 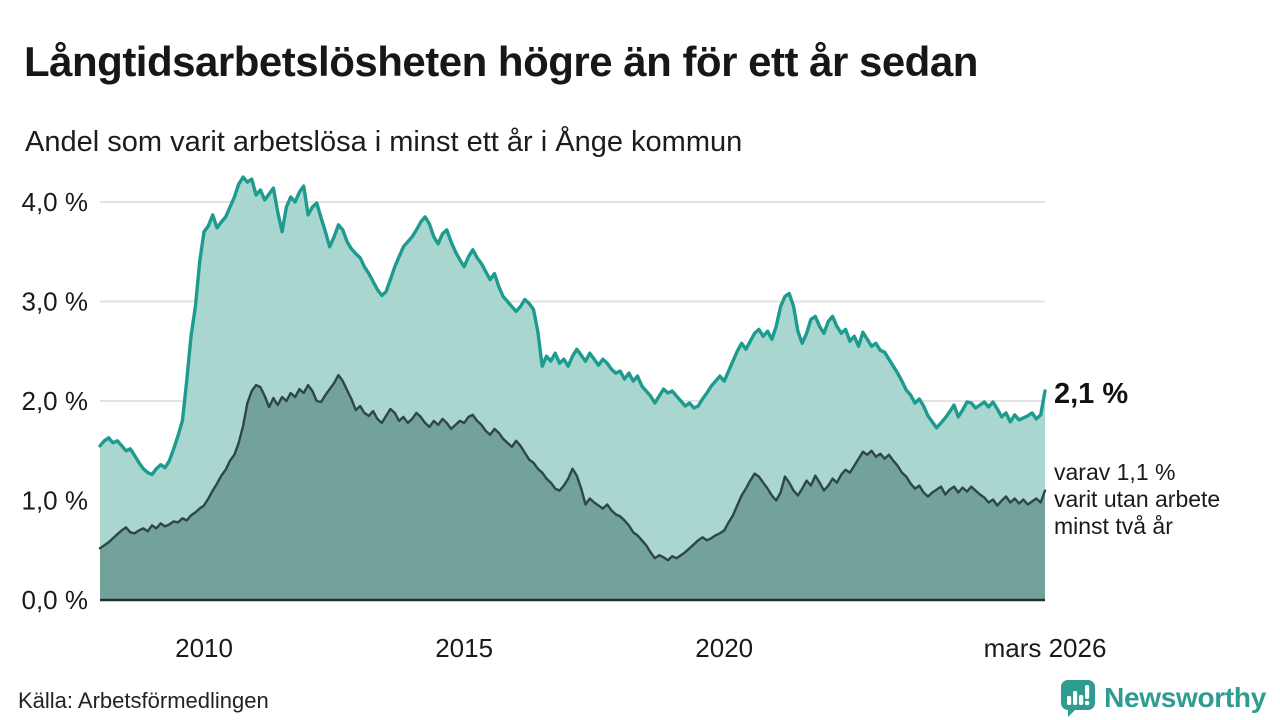 What do you see at coordinates (1115, 472) in the screenshot?
I see `annotation-note-line: varav 1,1 %` at bounding box center [1115, 472].